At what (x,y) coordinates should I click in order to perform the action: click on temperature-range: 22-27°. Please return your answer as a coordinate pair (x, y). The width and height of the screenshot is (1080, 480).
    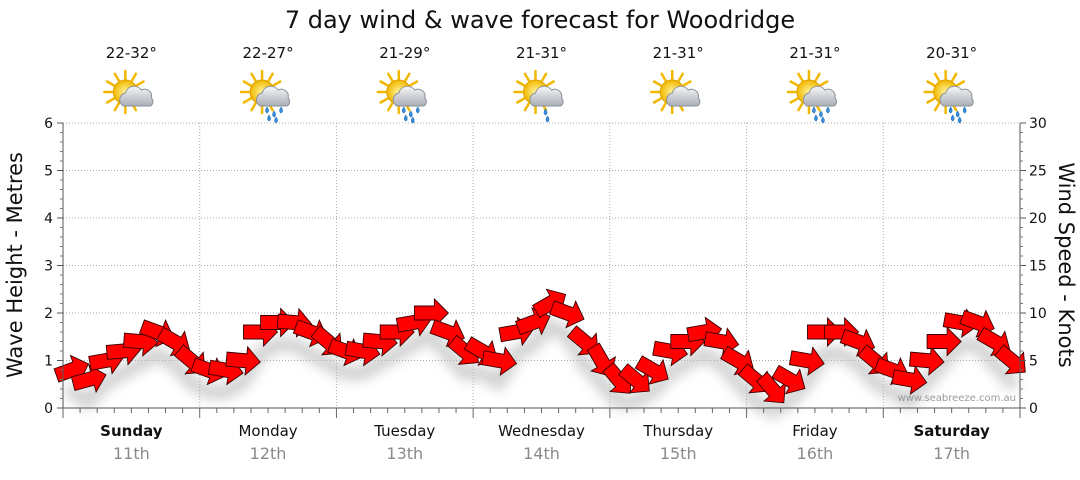
    Looking at the image, I should click on (268, 53).